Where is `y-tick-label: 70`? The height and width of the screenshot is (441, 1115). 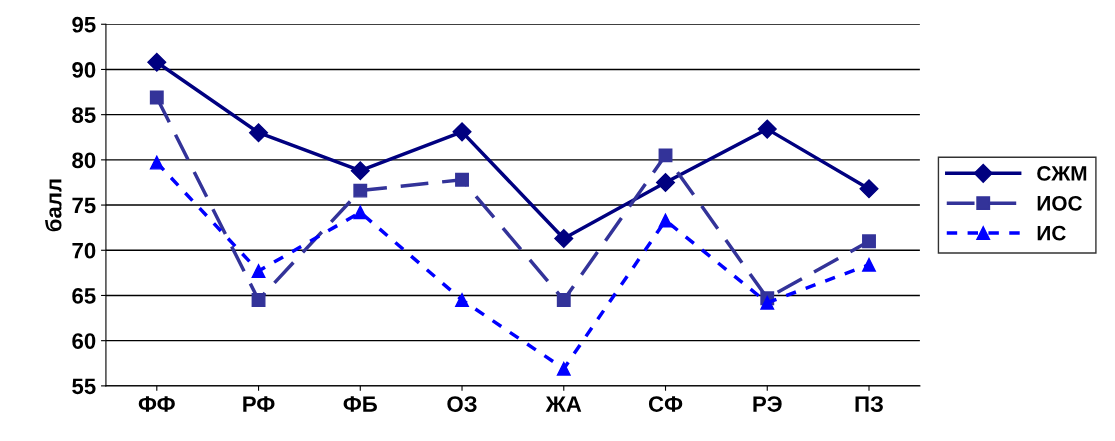
y-tick-label: 70 is located at coordinates (84, 250).